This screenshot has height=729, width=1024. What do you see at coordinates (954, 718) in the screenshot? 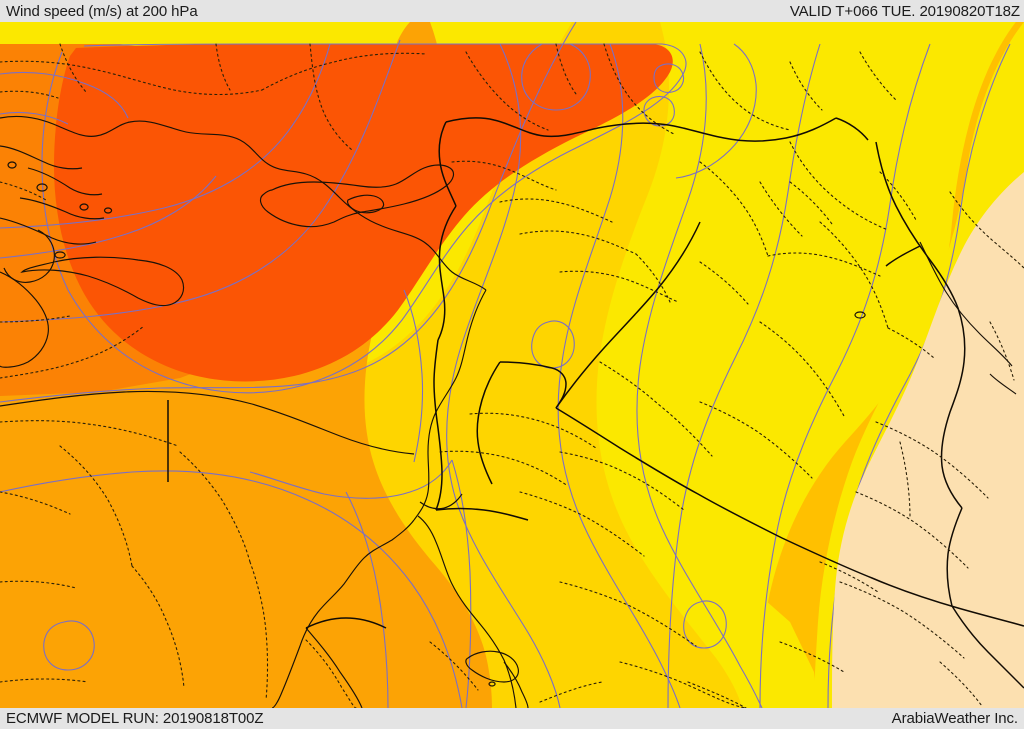
I see `provider-credit: ArabiaWeather Inc.` at bounding box center [954, 718].